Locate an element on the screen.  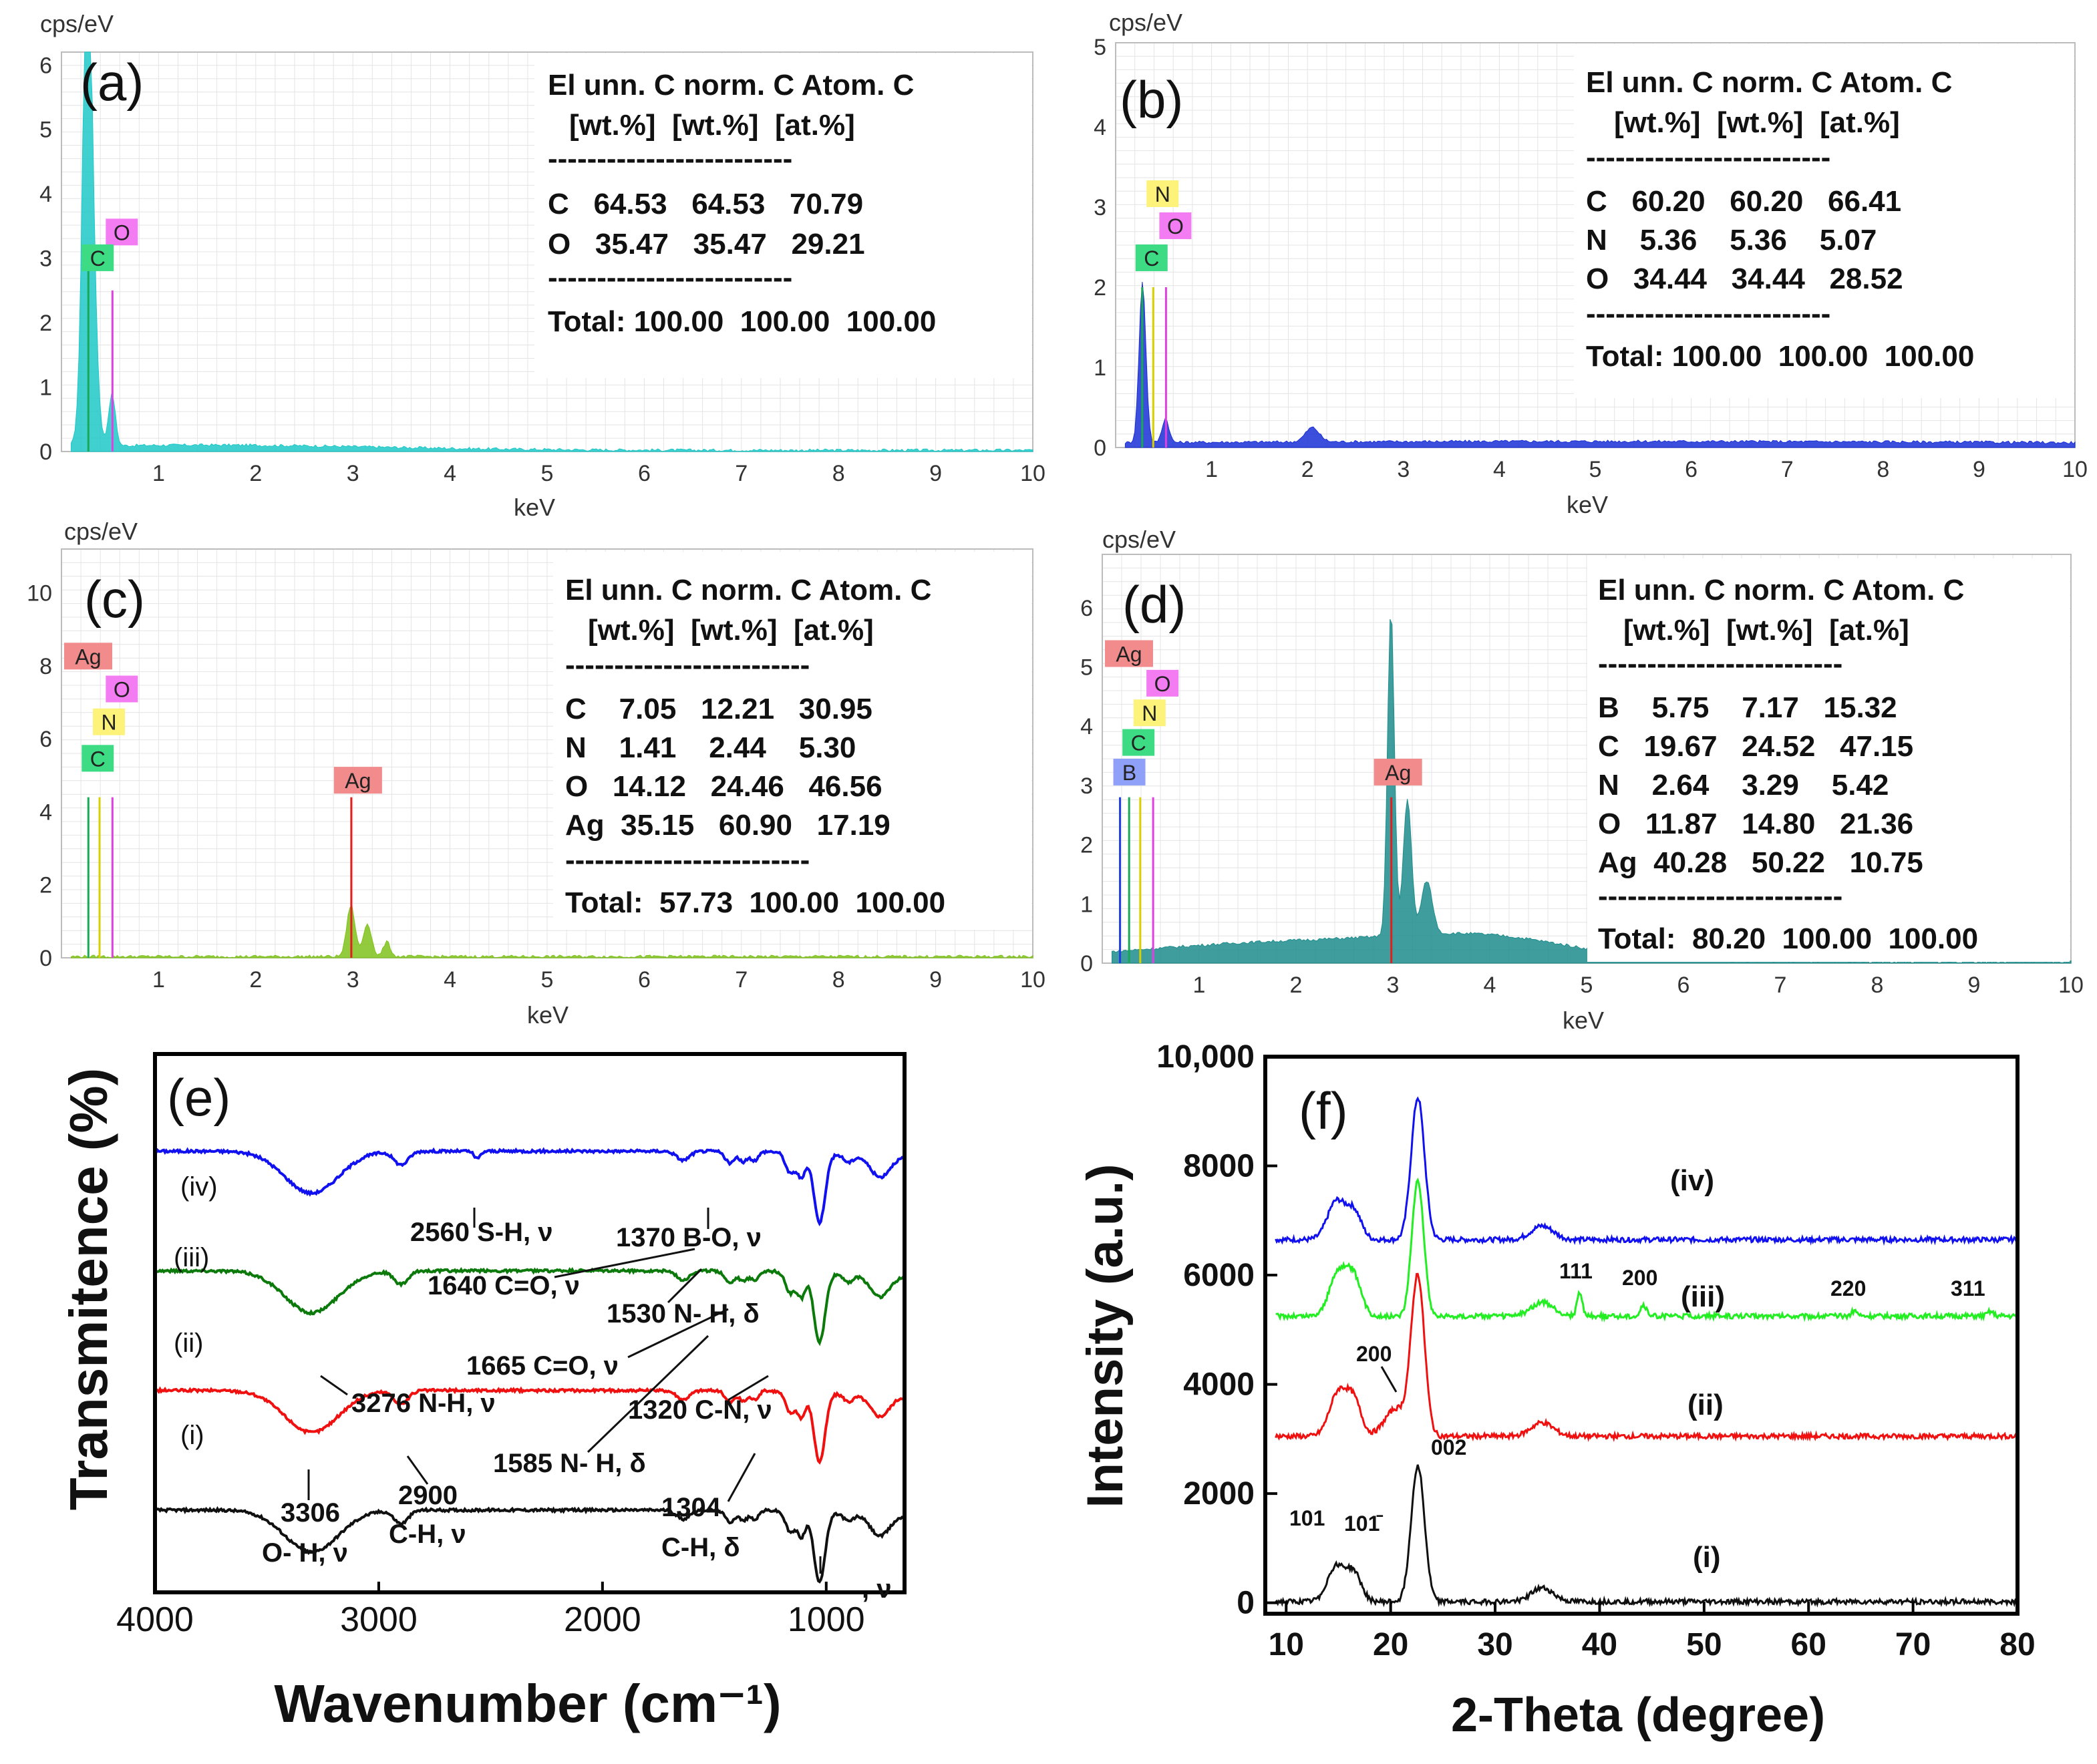
x-tick-label: 50 is located at coordinates (1704, 1644).